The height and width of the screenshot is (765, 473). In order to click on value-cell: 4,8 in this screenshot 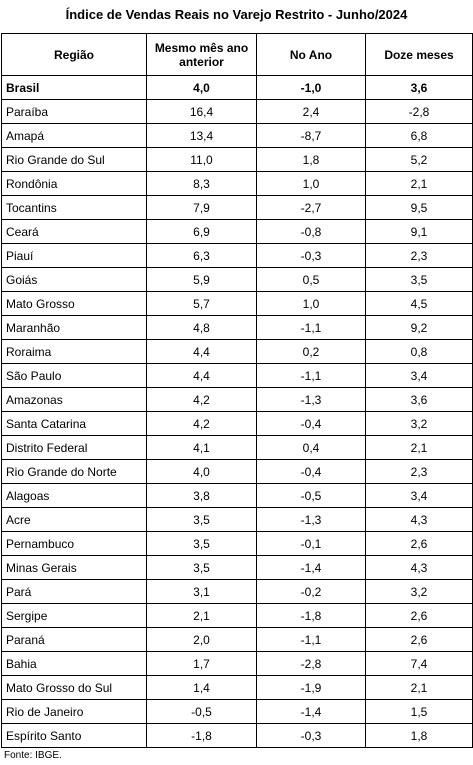, I will do `click(201, 327)`.